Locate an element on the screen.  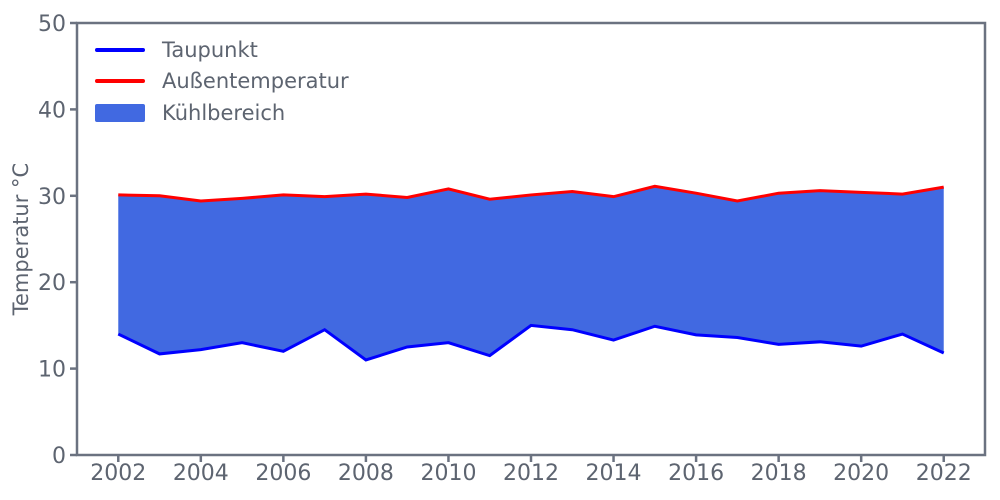
x-tick-label: 2004 is located at coordinates (201, 473).